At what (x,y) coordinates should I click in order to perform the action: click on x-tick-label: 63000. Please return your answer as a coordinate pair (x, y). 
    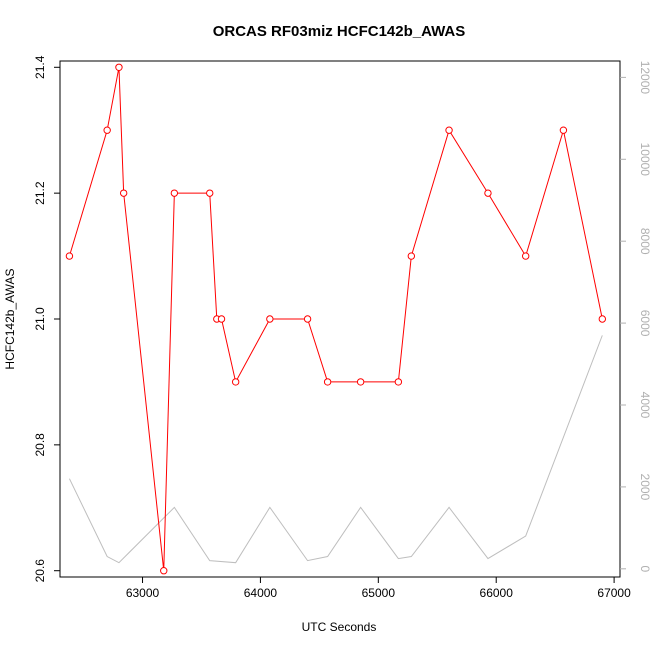
    Looking at the image, I should click on (143, 593).